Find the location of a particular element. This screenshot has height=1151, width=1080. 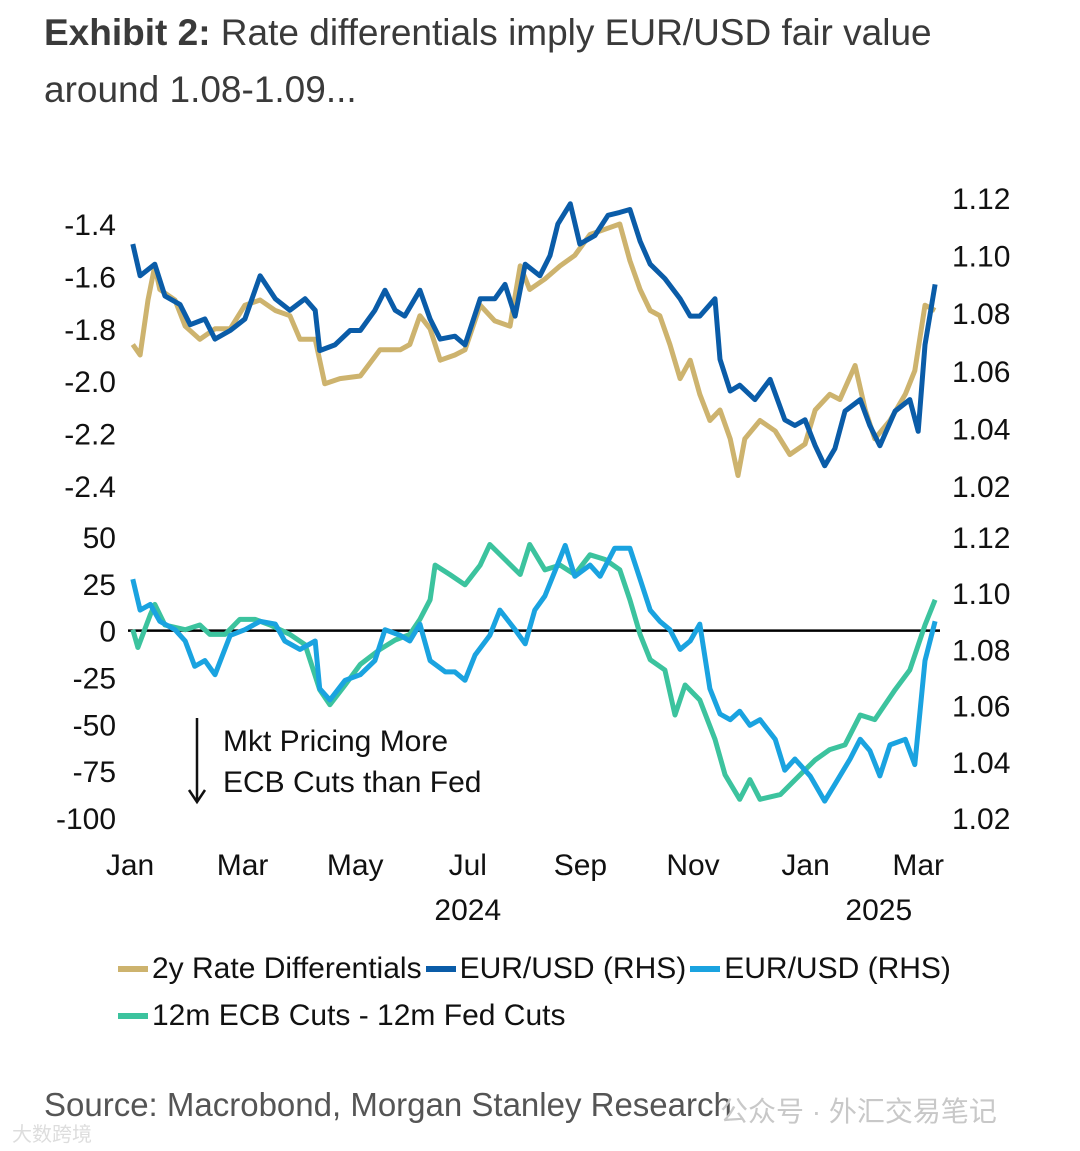

annotation: Mkt Pricing More ECB Cuts than Fed is located at coordinates (334, 761).